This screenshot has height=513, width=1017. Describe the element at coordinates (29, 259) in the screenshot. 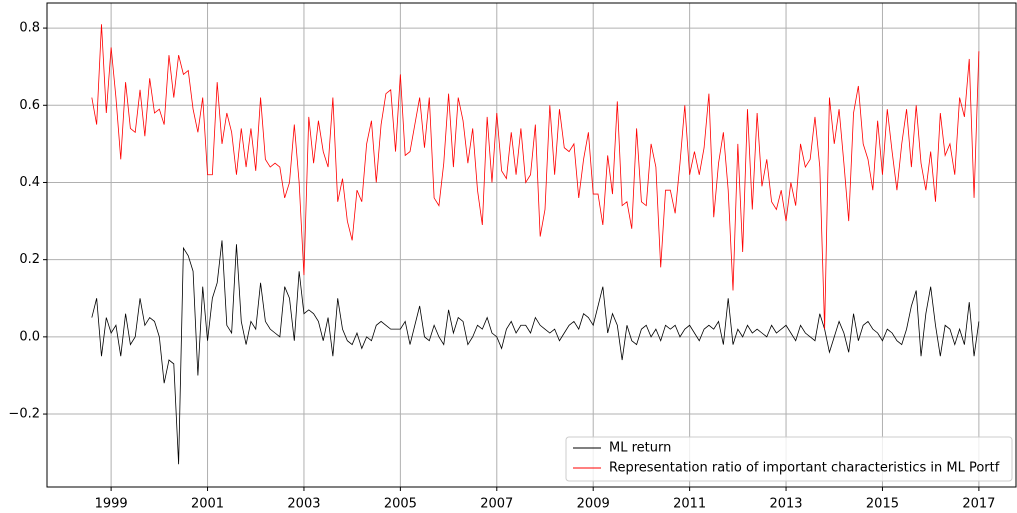

I see `y-tick-label: 0.2` at that location.